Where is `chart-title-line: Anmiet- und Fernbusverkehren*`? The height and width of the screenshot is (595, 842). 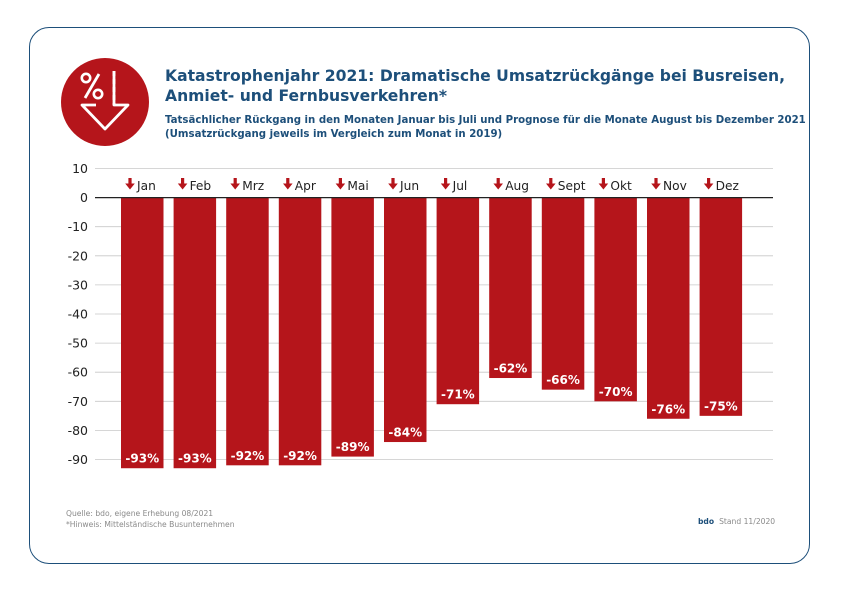 chart-title-line: Anmiet- und Fernbusverkehren* is located at coordinates (306, 96).